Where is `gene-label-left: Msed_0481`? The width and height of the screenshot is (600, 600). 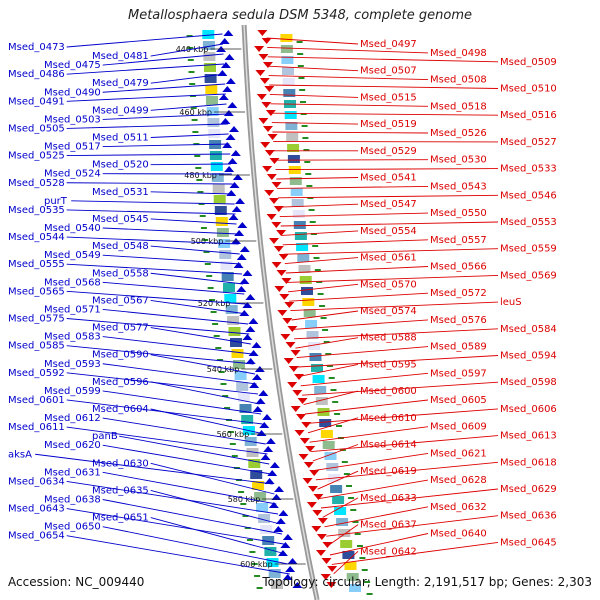 gene-label-left: Msed_0481 is located at coordinates (120, 56).